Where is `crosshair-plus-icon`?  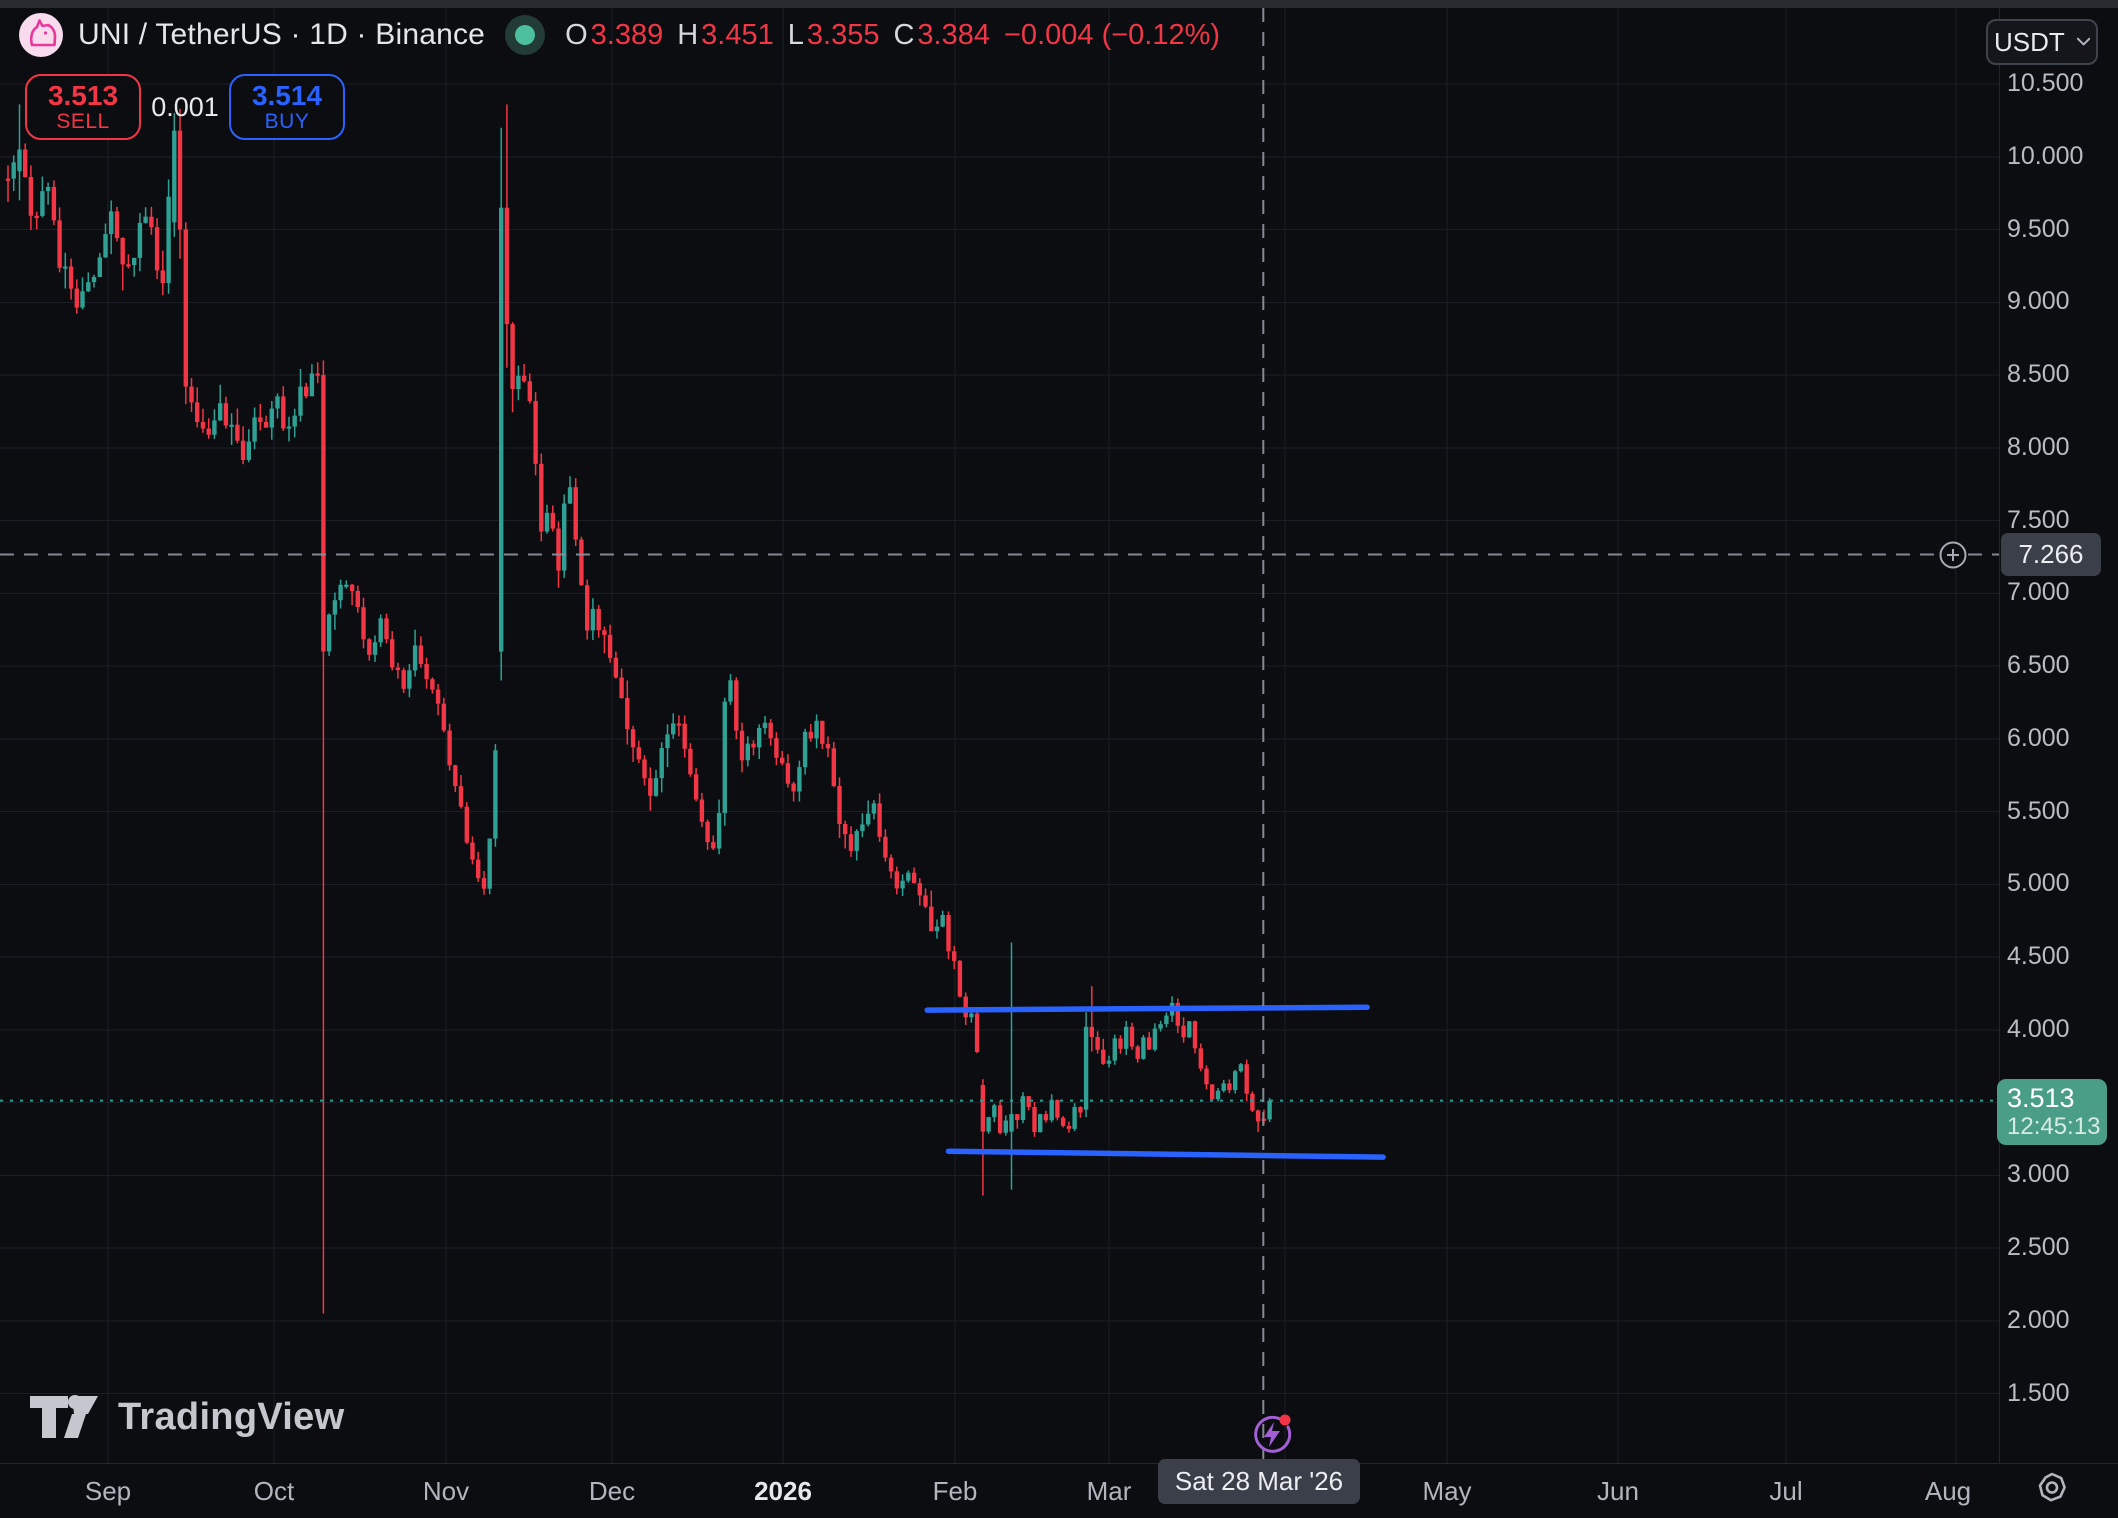 crosshair-plus-icon is located at coordinates (1953, 555).